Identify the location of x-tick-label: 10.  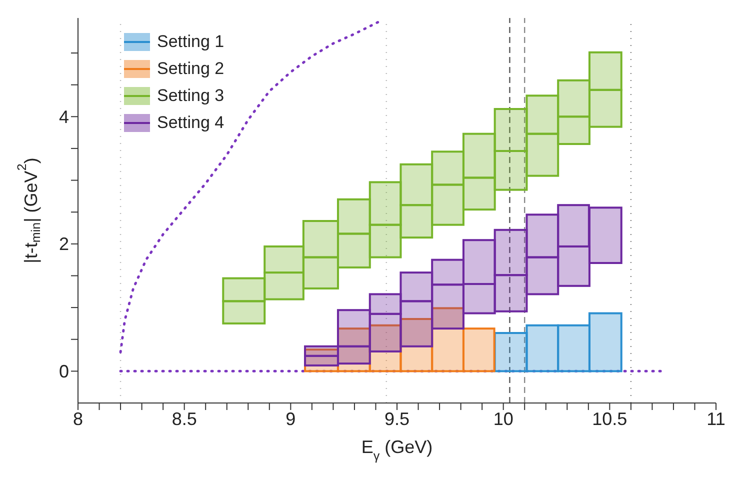
(503, 418).